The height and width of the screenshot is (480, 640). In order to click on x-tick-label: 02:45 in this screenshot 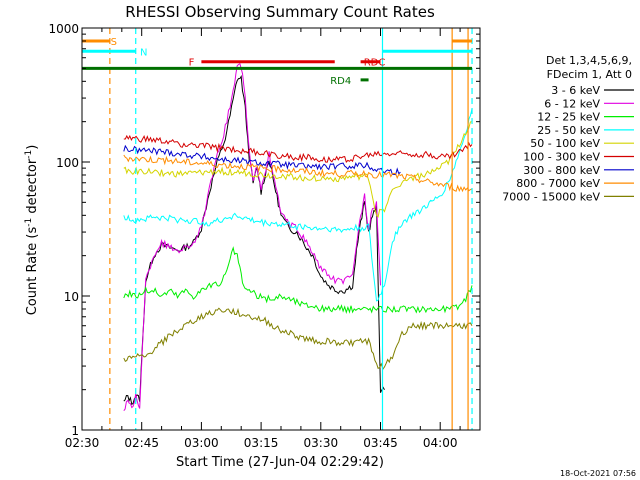, I will do `click(141, 443)`.